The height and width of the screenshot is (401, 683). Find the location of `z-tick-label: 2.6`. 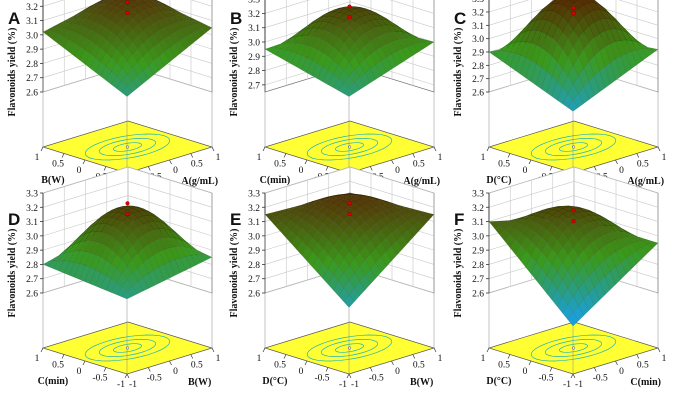

z-tick-label: 2.6 is located at coordinates (254, 295).